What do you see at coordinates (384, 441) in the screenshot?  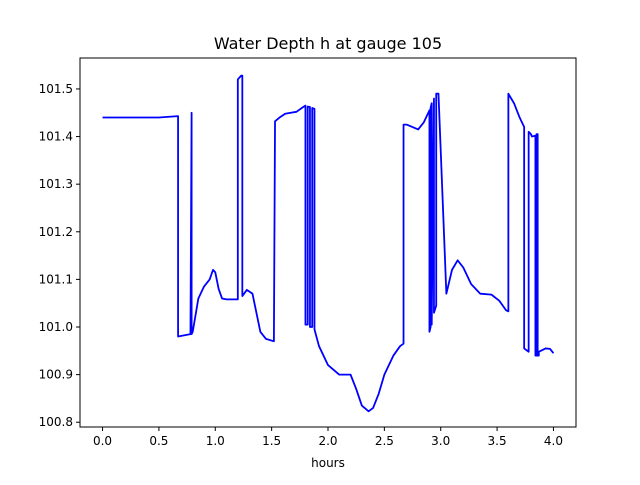 I see `x-tick-label: 2.5` at bounding box center [384, 441].